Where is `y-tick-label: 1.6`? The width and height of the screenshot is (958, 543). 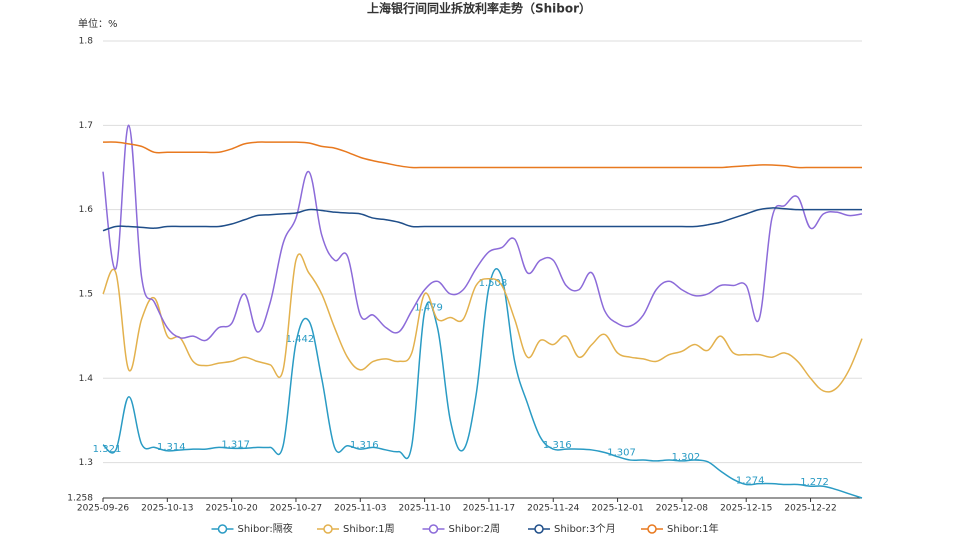 y-tick-label: 1.6 is located at coordinates (86, 210).